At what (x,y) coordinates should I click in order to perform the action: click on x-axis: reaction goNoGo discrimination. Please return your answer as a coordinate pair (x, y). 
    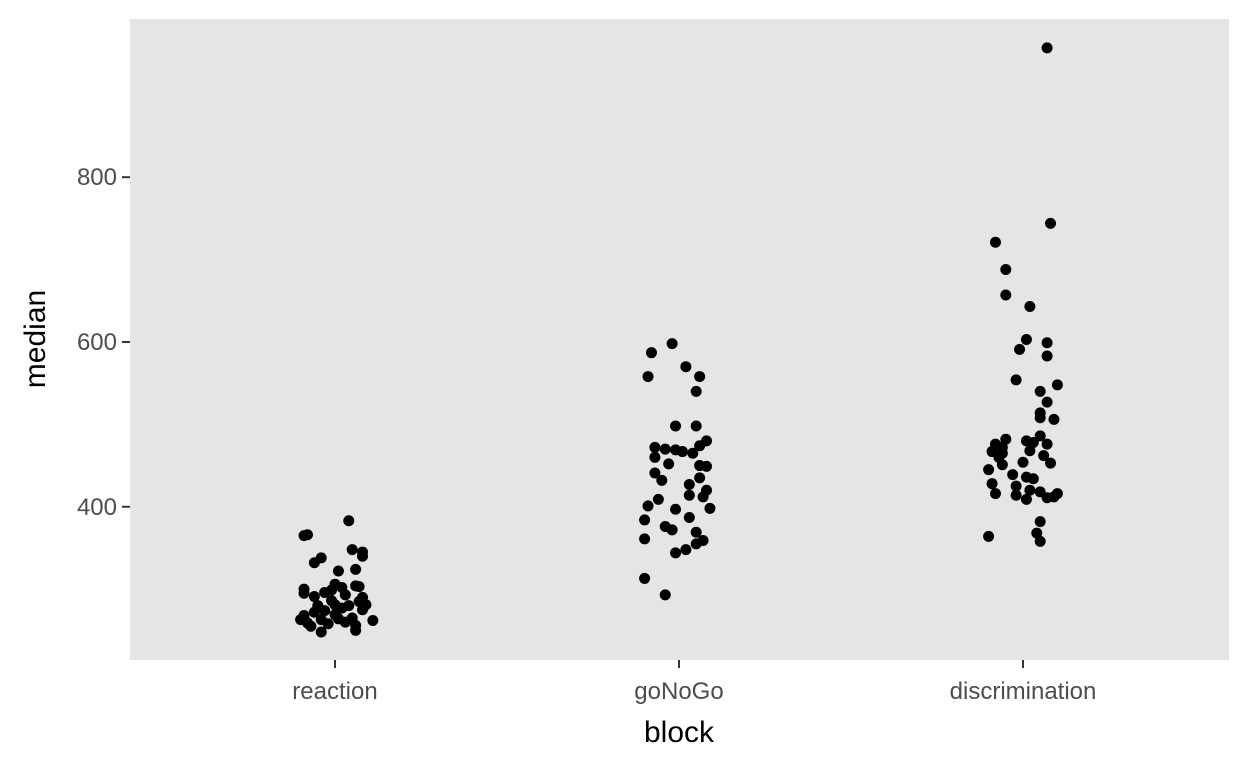
    Looking at the image, I should click on (694, 682).